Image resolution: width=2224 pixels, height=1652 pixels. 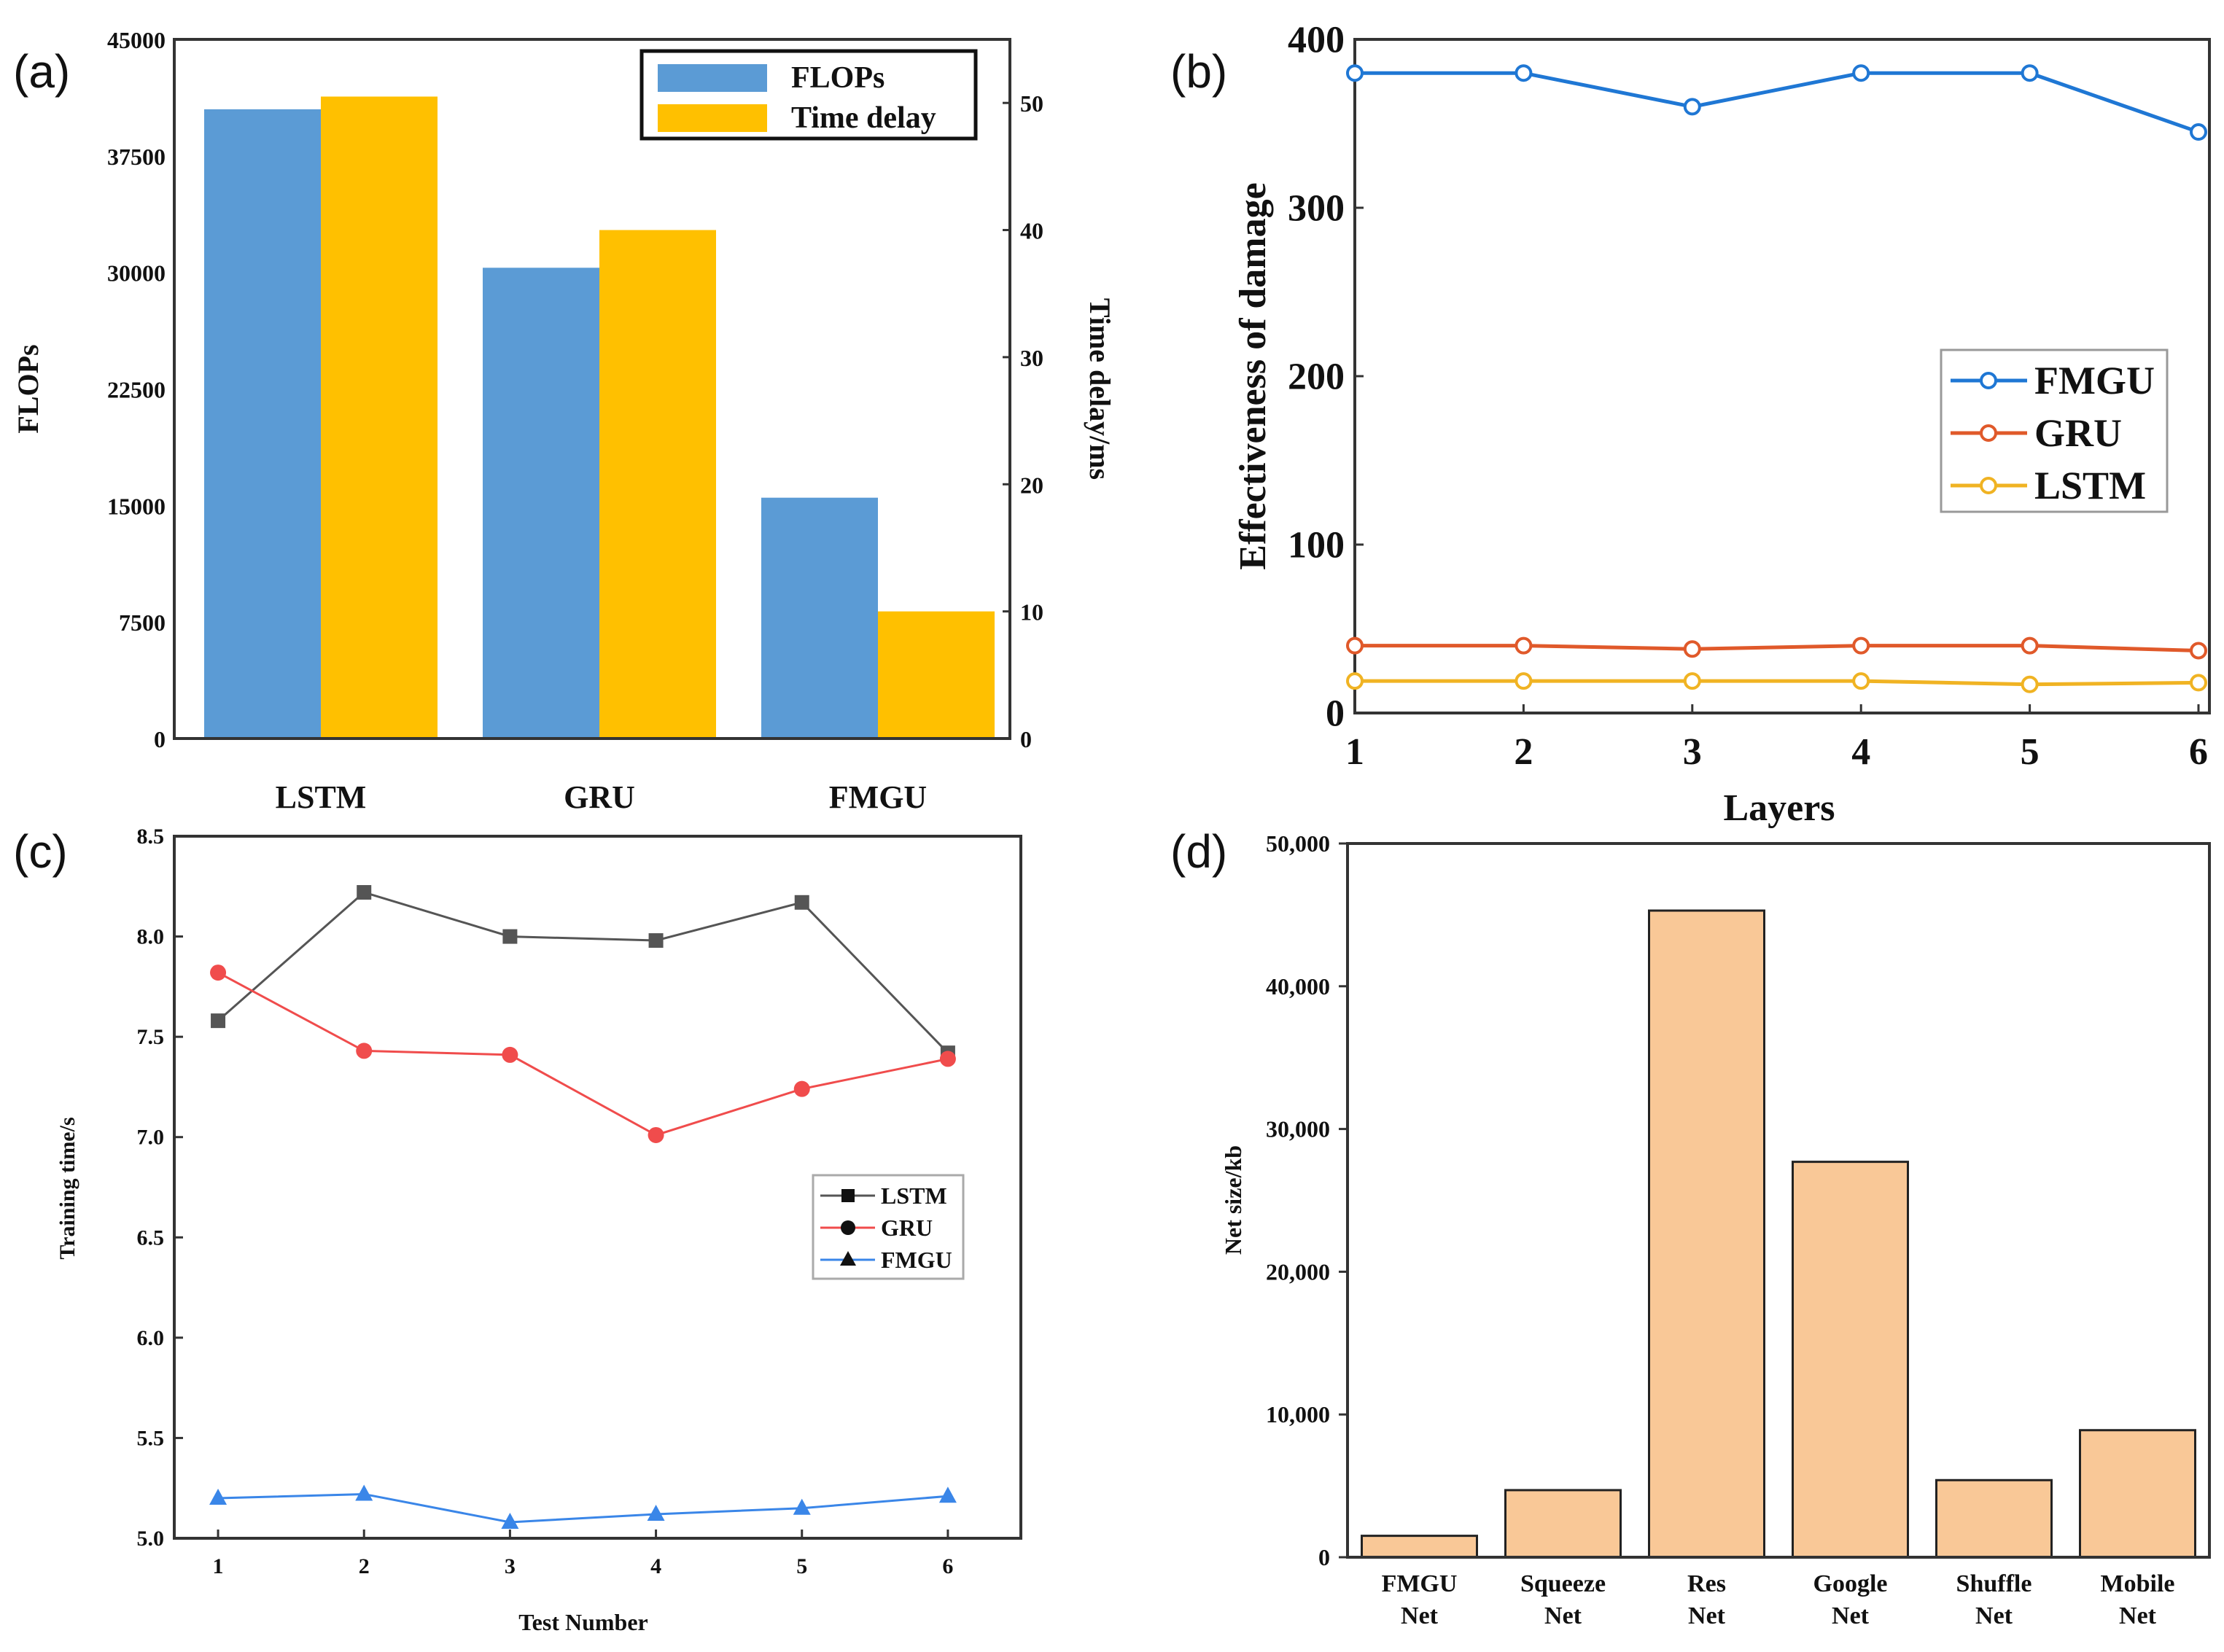 What do you see at coordinates (2138, 1583) in the screenshot?
I see `x-tick-label: Mobile` at bounding box center [2138, 1583].